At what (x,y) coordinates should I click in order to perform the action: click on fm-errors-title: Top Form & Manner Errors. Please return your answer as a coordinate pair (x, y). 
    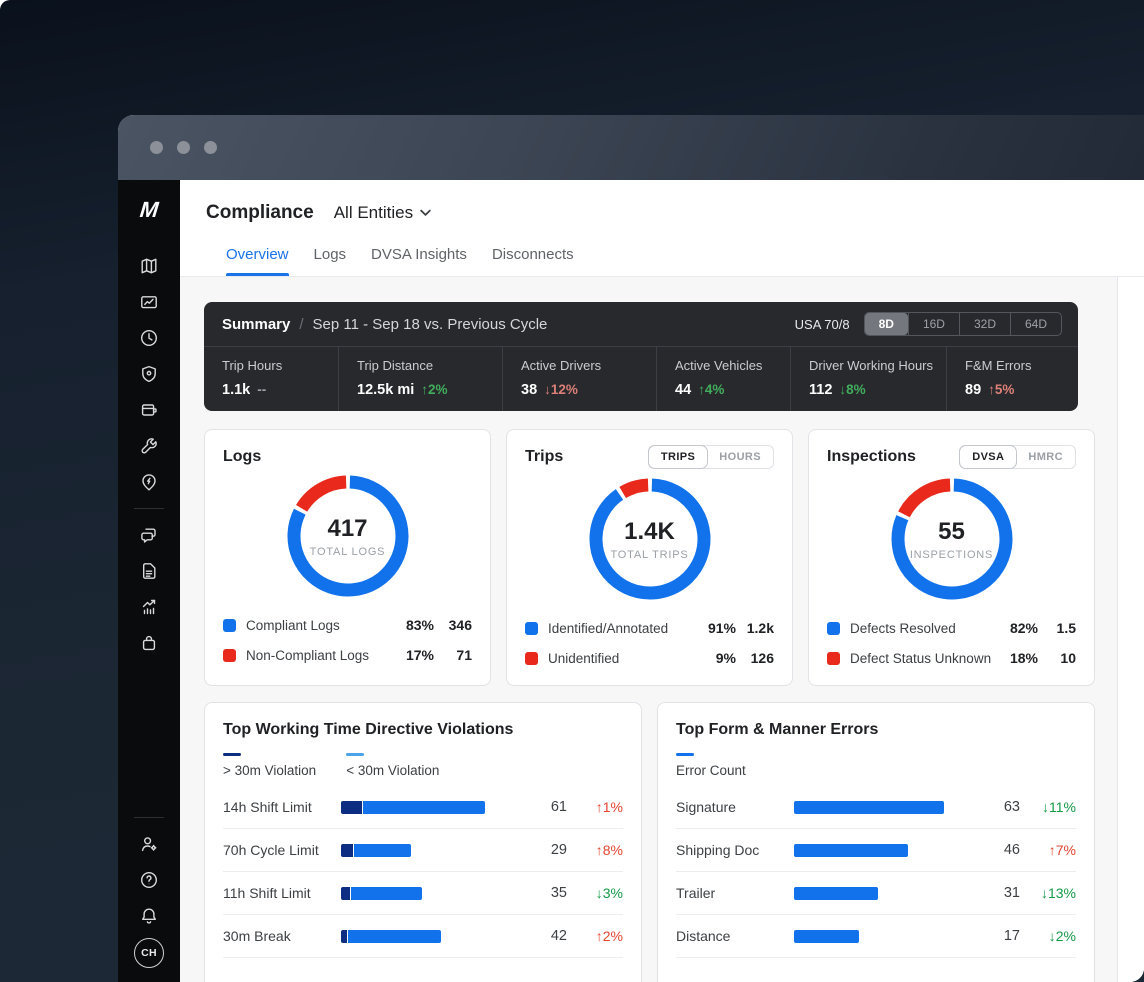
    Looking at the image, I should click on (777, 729).